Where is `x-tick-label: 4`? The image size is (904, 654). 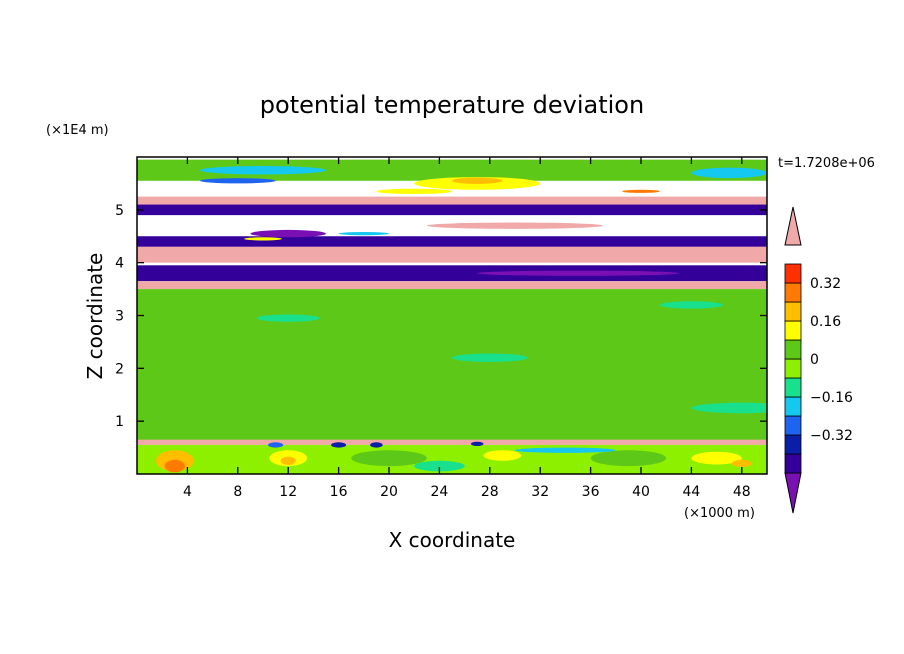
x-tick-label: 4 is located at coordinates (187, 492).